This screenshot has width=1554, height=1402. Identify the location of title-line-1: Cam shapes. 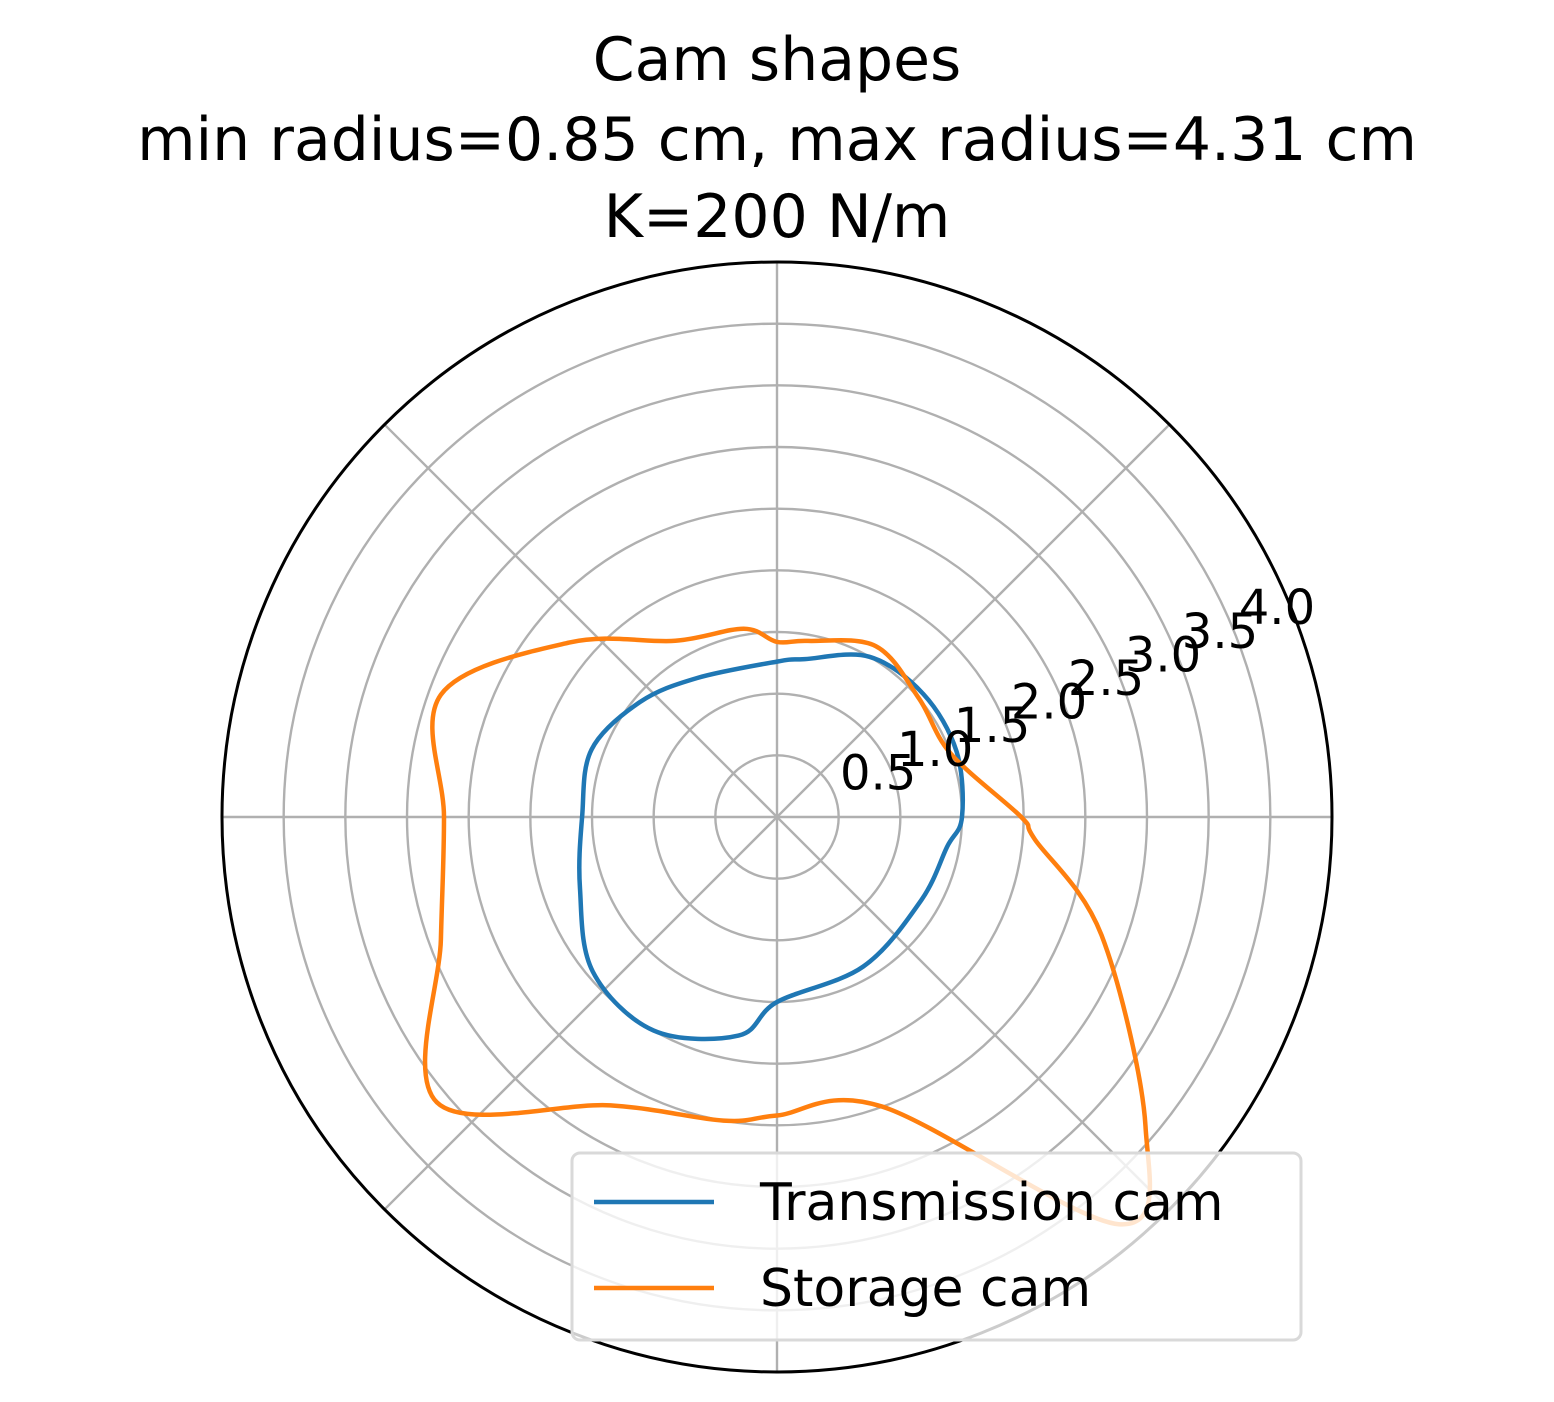
(777, 60).